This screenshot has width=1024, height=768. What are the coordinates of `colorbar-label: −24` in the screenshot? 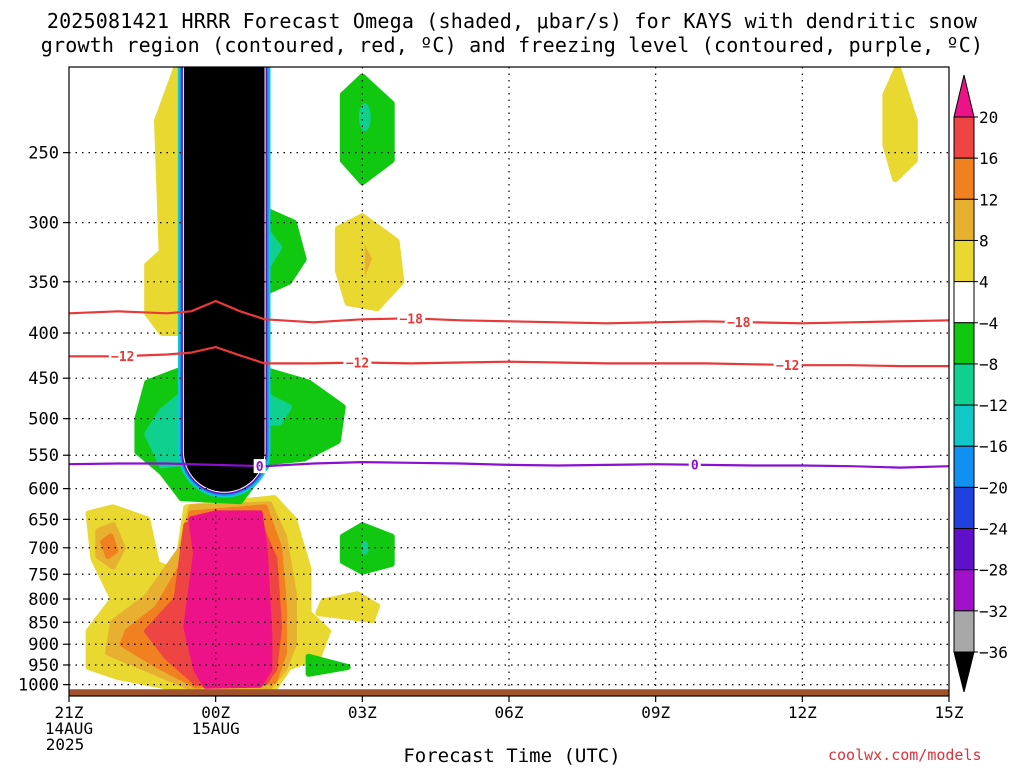 It's located at (993, 529).